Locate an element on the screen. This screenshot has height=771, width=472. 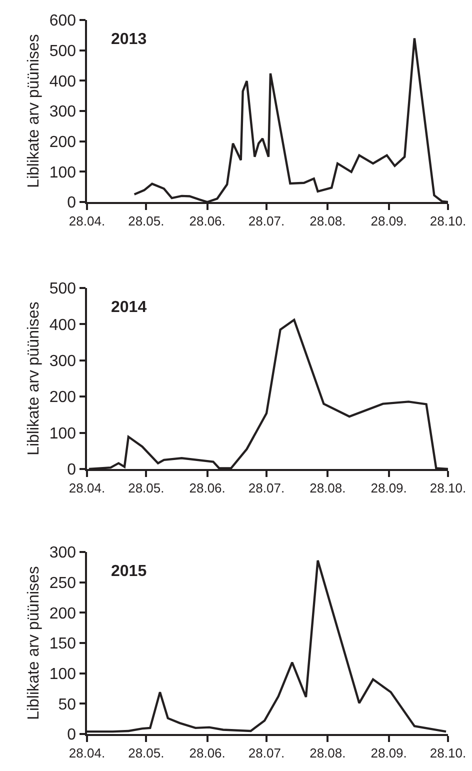
text: 2013 is located at coordinates (129, 39).